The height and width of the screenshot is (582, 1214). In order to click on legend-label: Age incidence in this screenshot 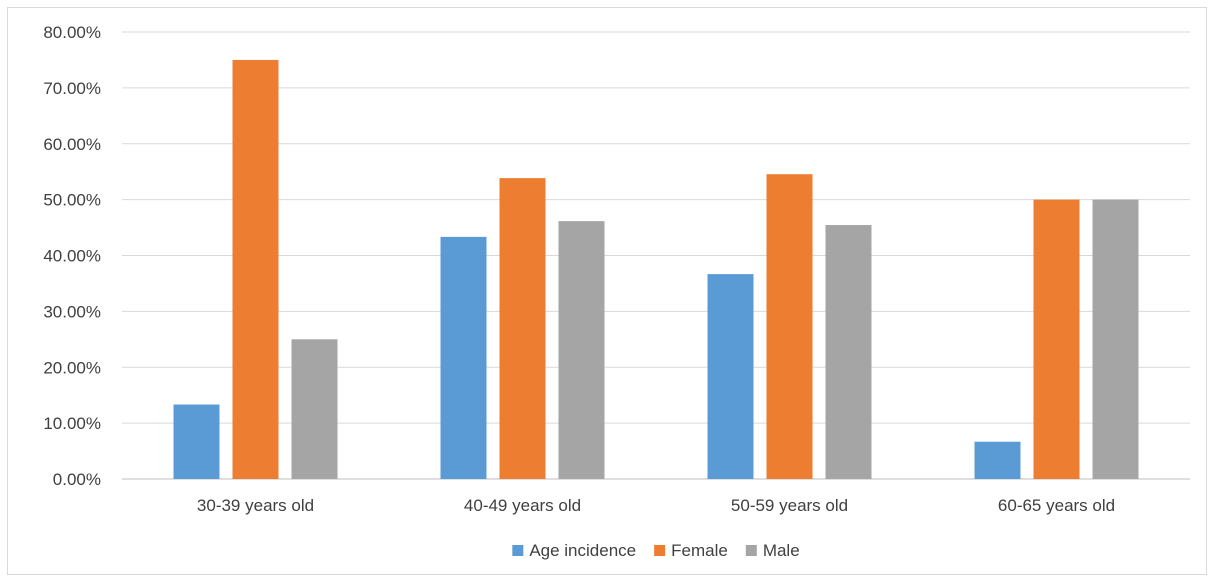, I will do `click(582, 550)`.